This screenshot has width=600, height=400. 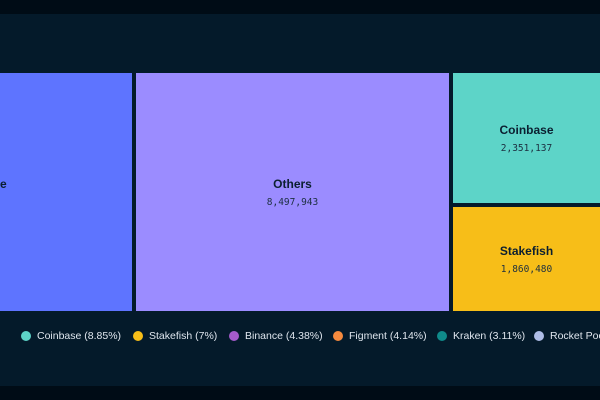 I want to click on top-bar, so click(x=300, y=7).